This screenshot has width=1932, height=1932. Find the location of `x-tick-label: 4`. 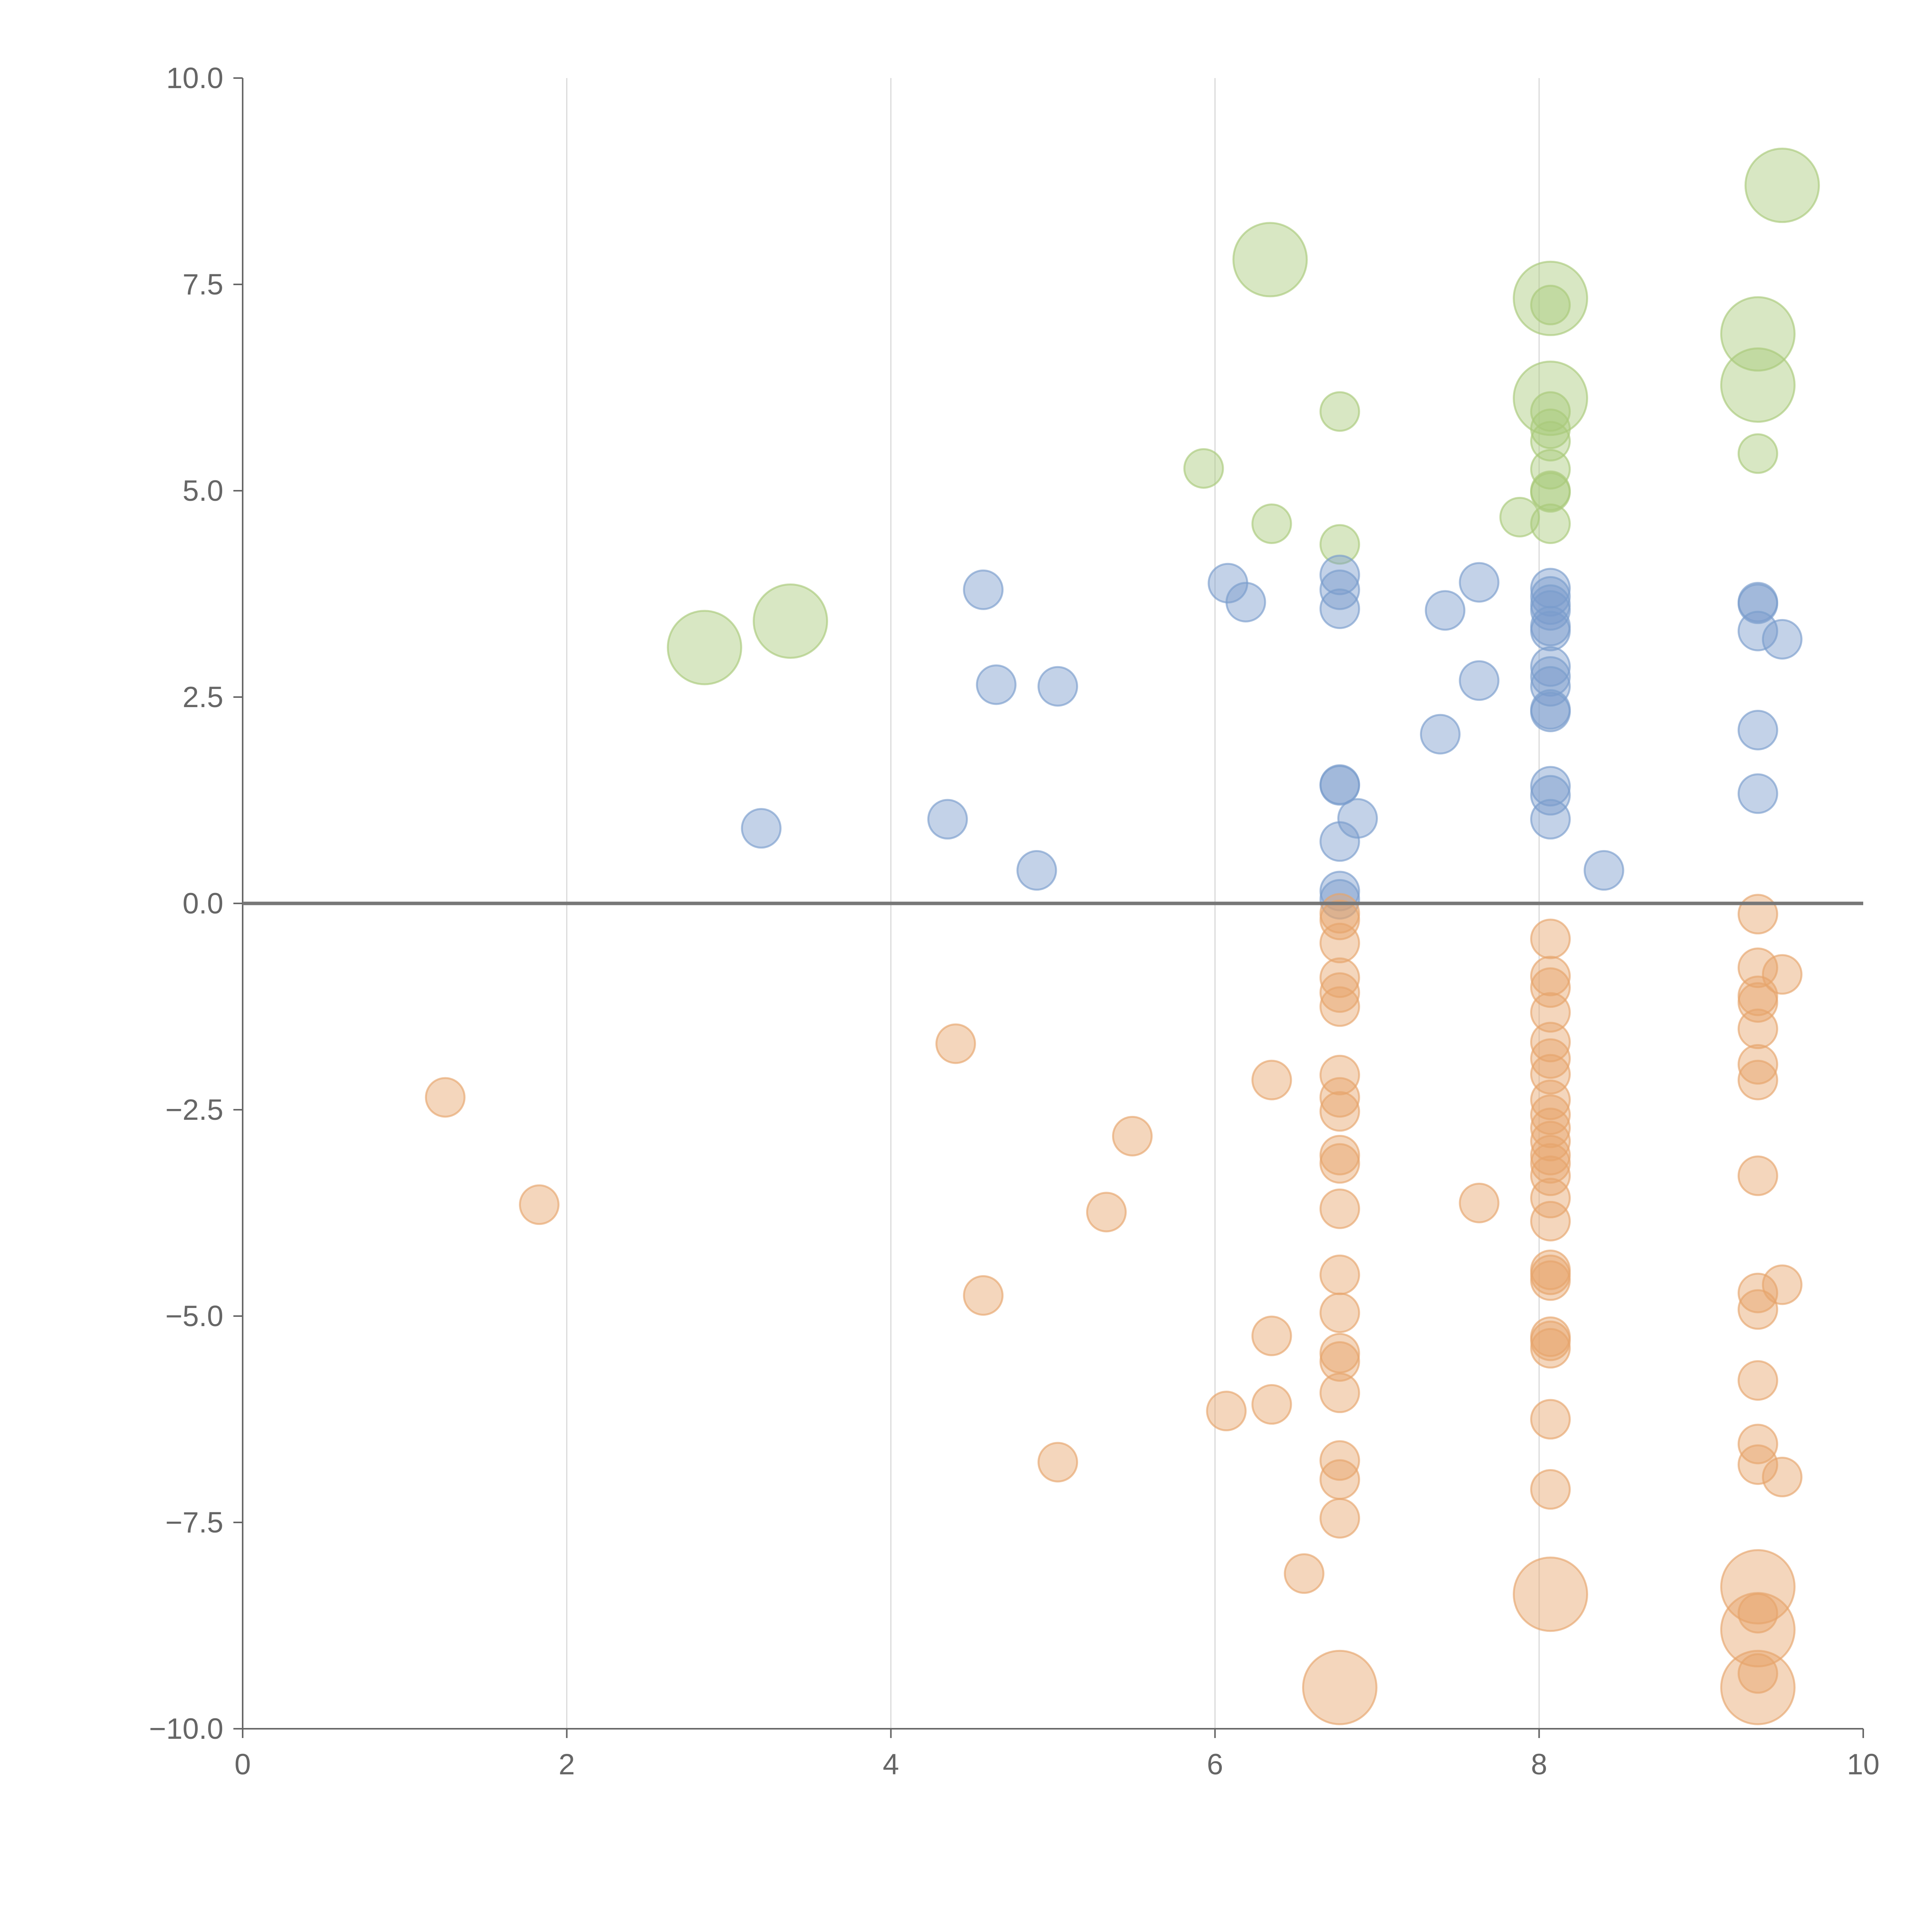

x-tick-label: 4 is located at coordinates (891, 1765).